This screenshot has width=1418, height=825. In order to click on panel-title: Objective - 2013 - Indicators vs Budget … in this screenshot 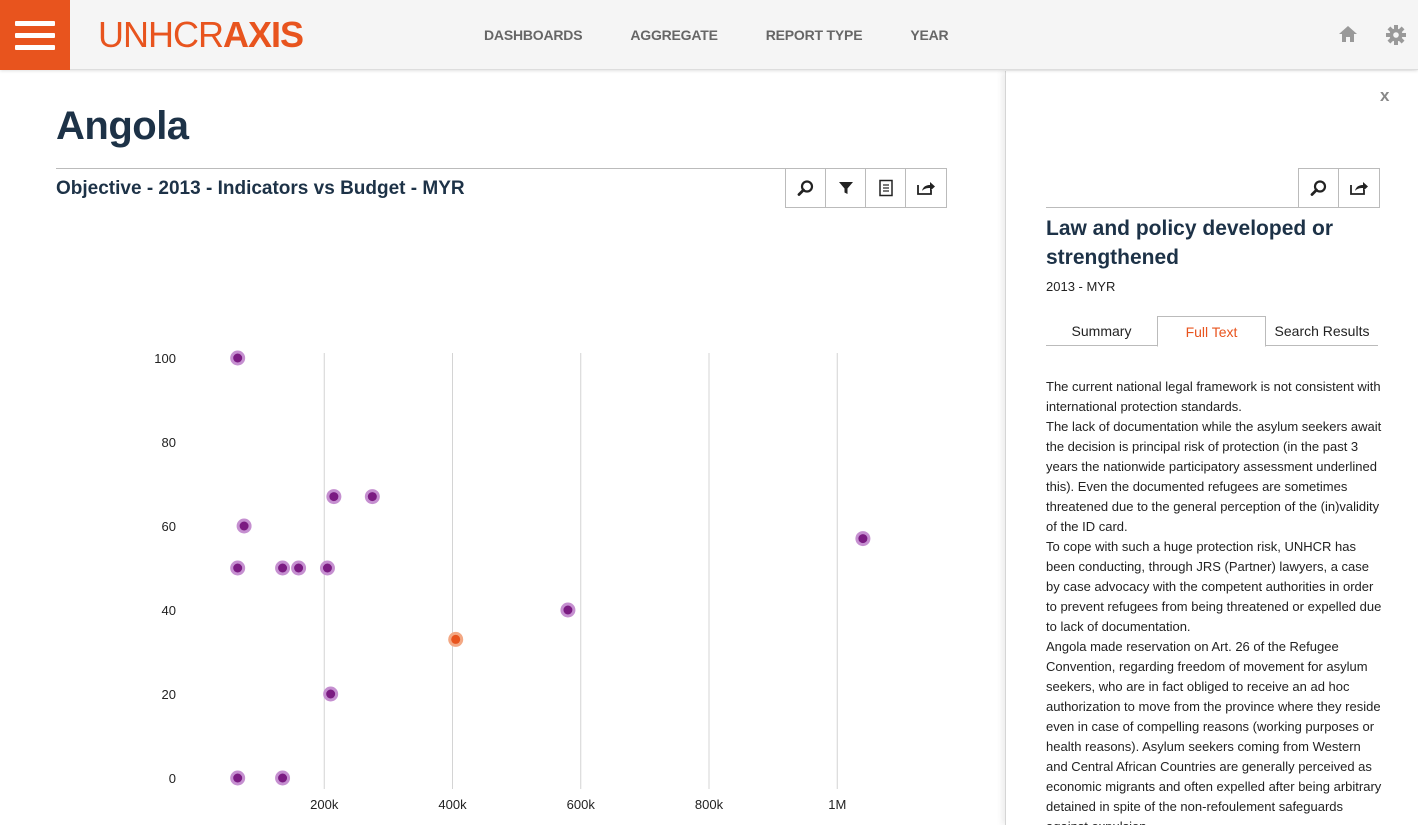, I will do `click(260, 188)`.